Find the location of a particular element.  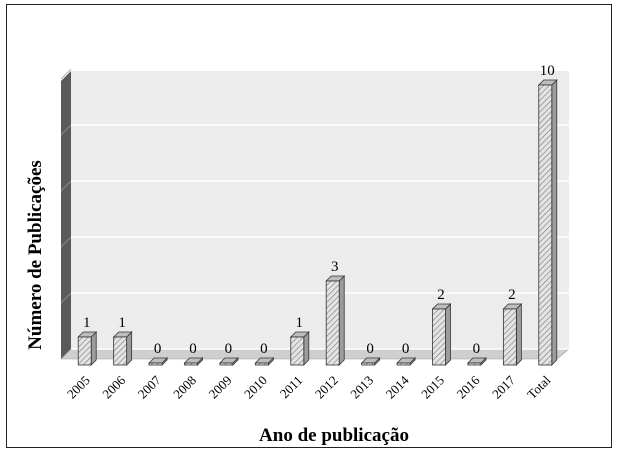

x-tick-label: 2013 is located at coordinates (361, 387).